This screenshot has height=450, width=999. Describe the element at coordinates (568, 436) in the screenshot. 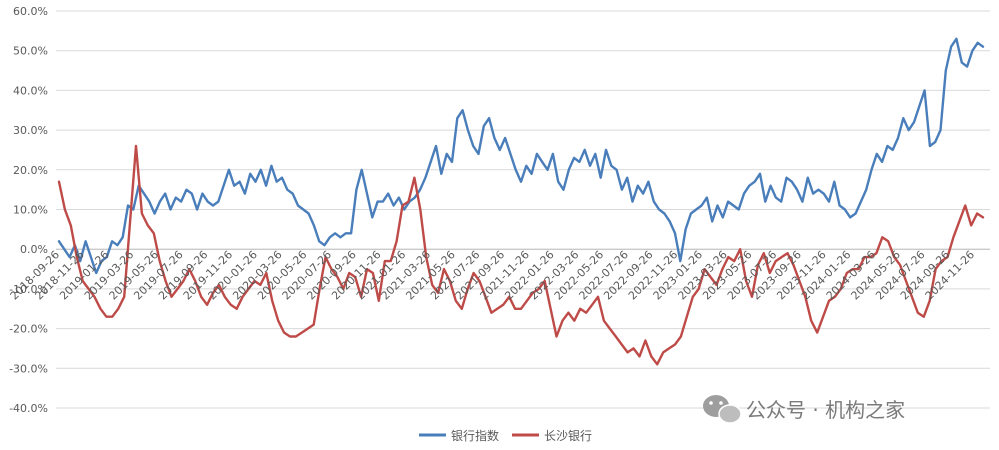

I see `legend-label: 长沙银行` at that location.